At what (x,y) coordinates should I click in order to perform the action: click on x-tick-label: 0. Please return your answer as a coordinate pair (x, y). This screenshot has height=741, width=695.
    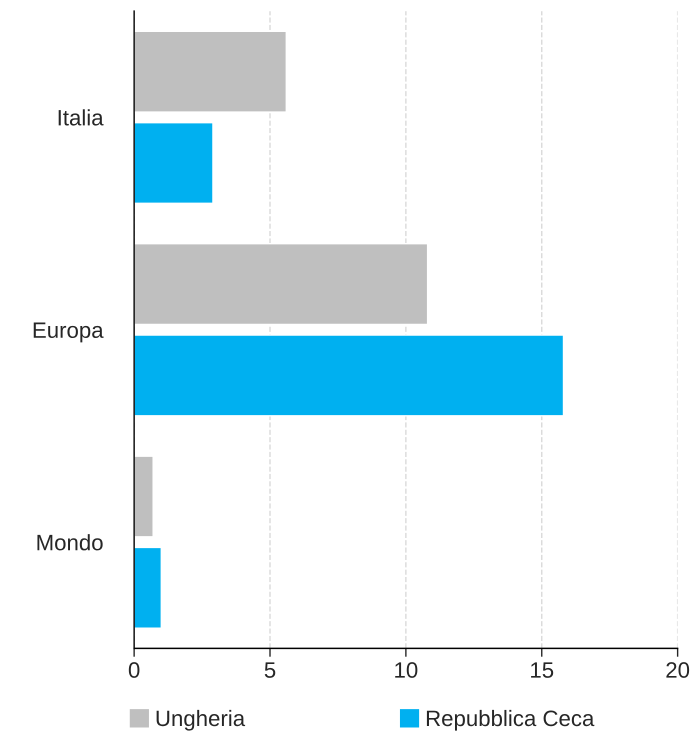
    Looking at the image, I should click on (134, 670).